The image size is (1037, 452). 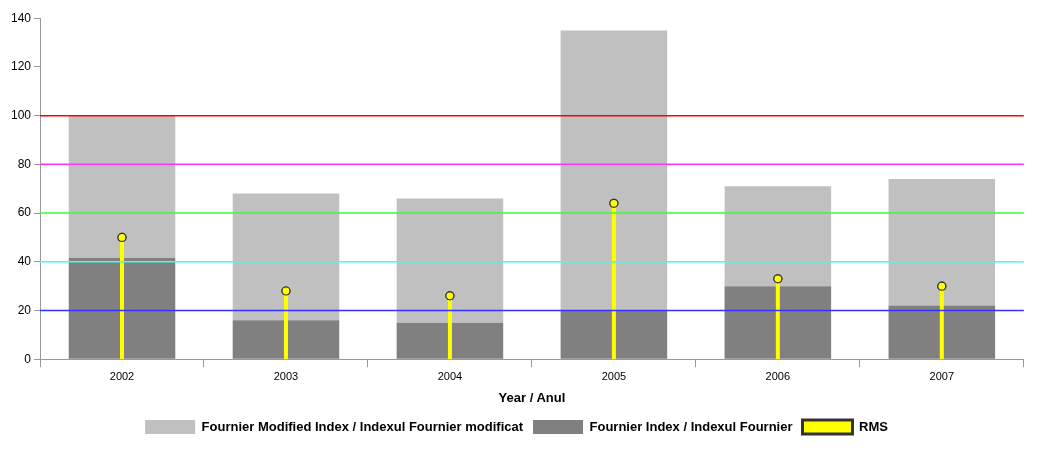 What do you see at coordinates (24, 309) in the screenshot?
I see `y-tick-label: 20` at bounding box center [24, 309].